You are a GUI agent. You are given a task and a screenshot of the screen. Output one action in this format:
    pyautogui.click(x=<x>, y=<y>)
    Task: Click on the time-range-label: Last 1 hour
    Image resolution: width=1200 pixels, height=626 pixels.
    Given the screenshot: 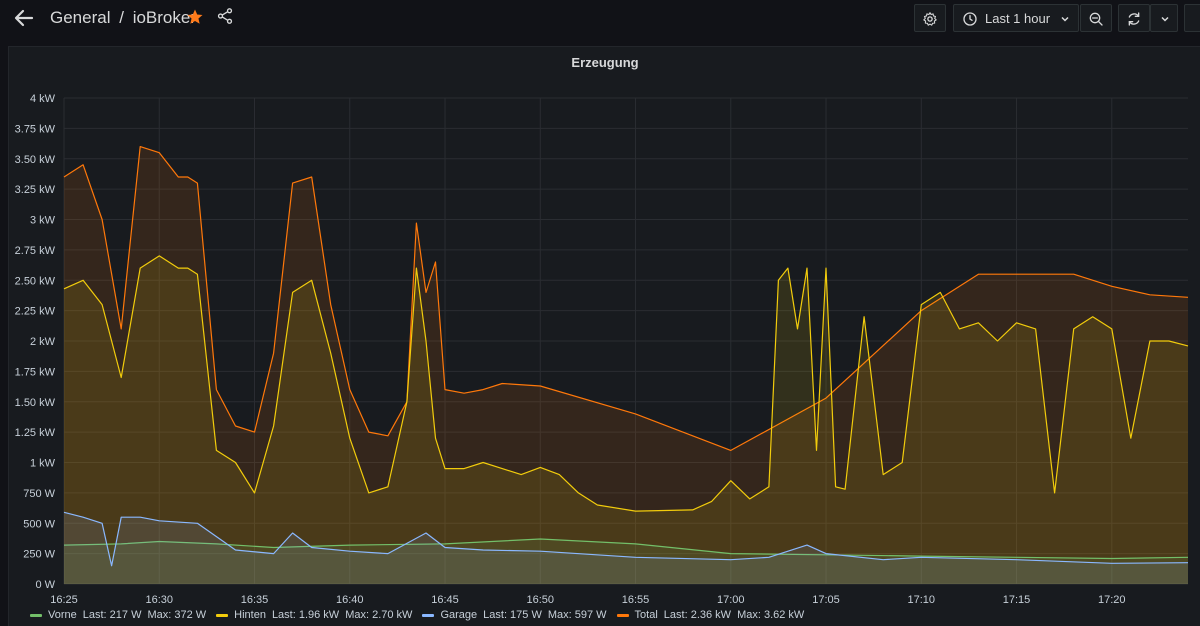 What is the action you would take?
    pyautogui.click(x=1018, y=18)
    